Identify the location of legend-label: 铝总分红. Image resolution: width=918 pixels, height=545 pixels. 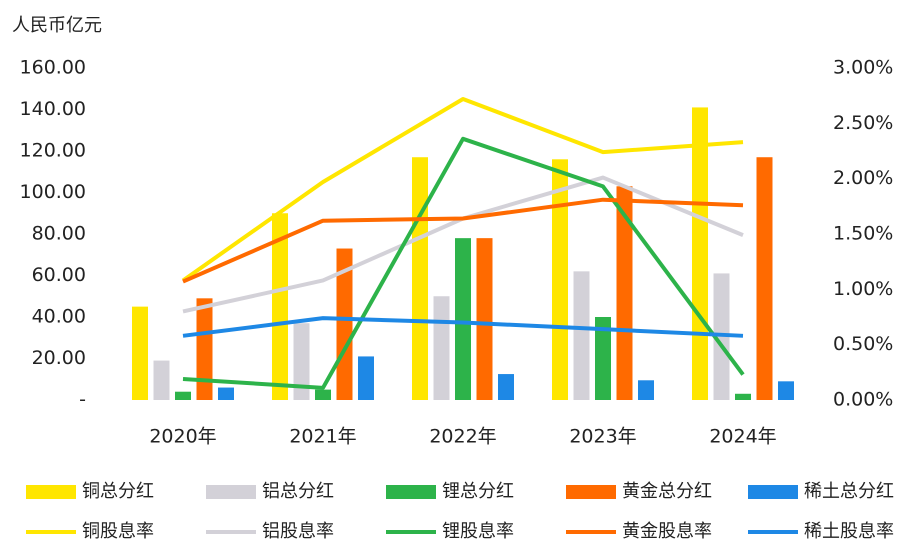
(298, 491).